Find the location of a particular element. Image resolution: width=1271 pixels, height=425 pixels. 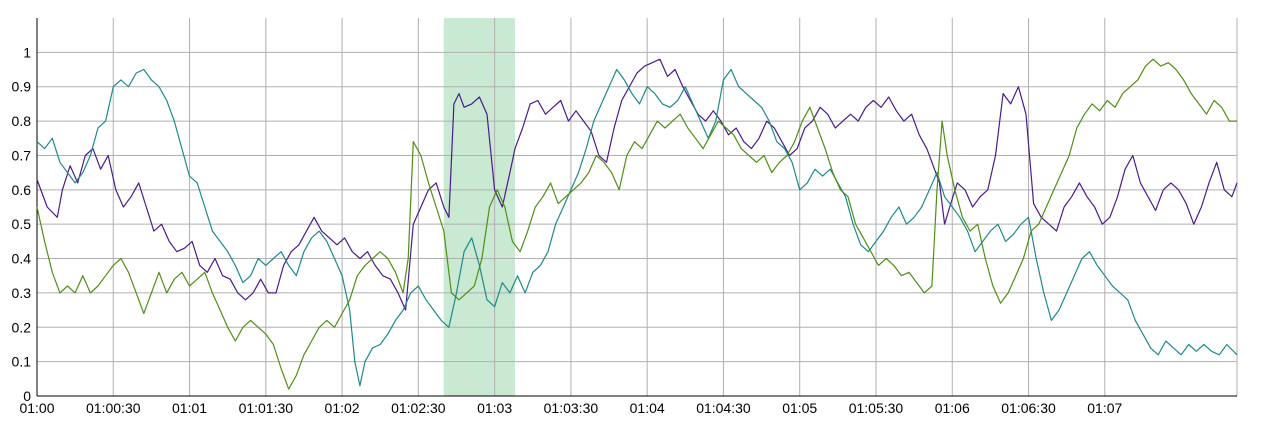

y-tick-label-2: 0.2 is located at coordinates (22, 327).